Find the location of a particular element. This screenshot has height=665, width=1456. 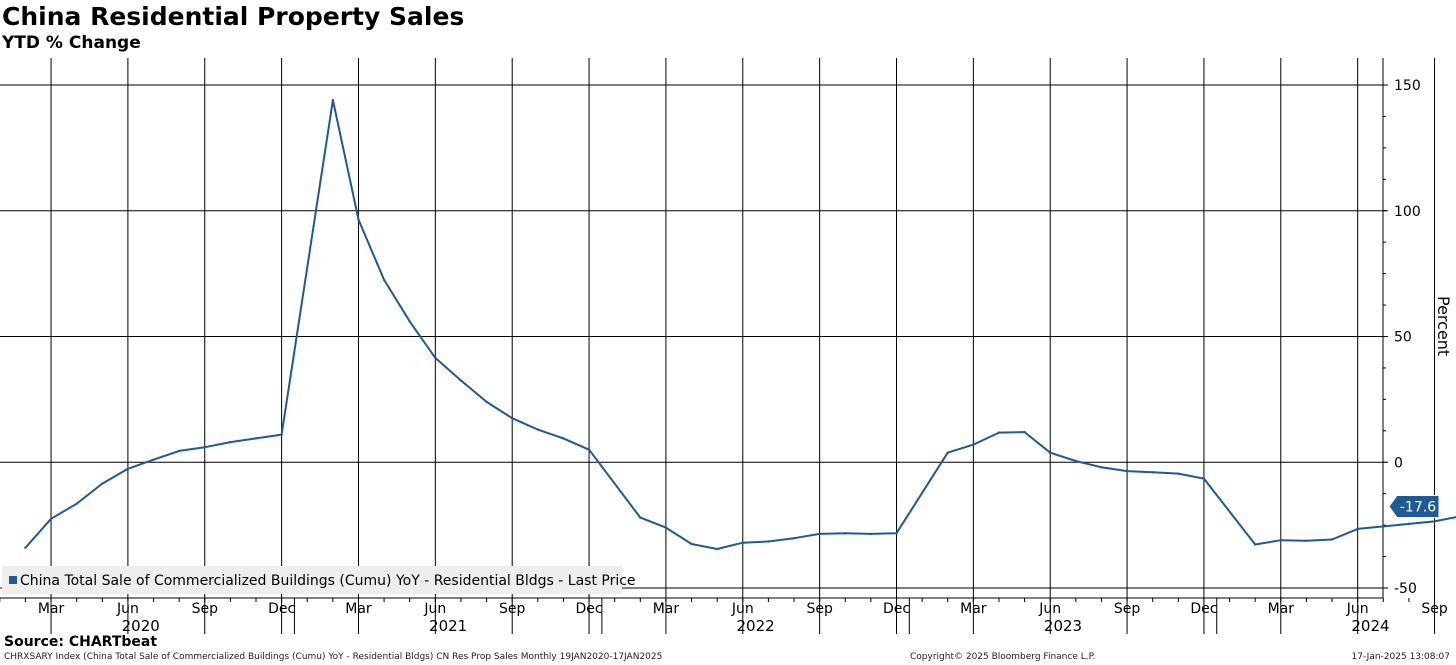

legend-box is located at coordinates (312, 580).